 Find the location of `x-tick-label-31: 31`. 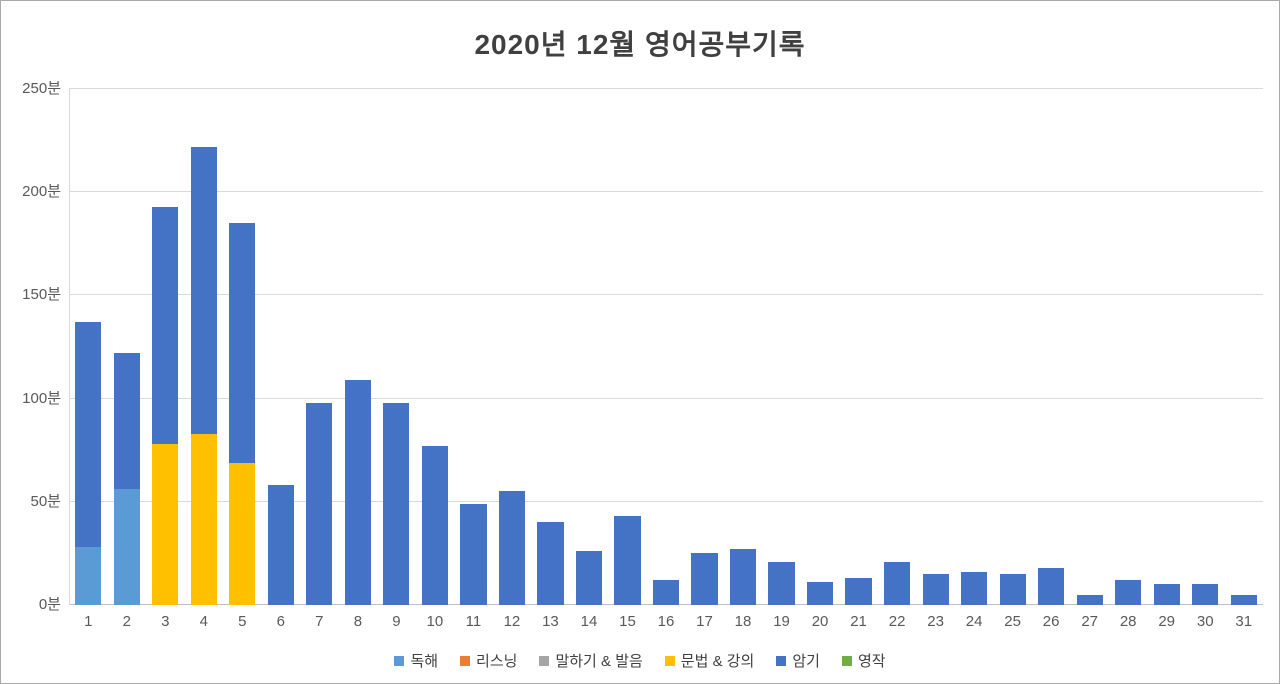

x-tick-label-31: 31 is located at coordinates (1244, 621).